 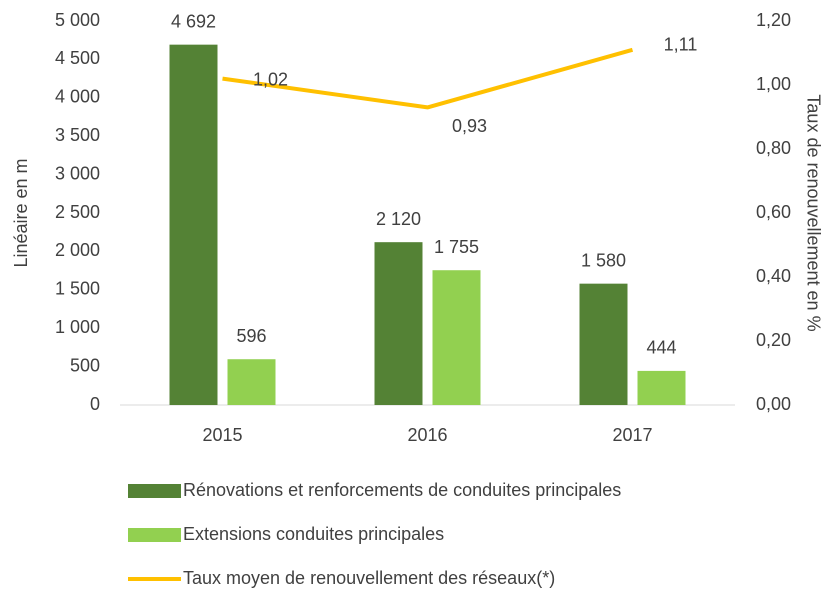 What do you see at coordinates (469, 126) in the screenshot?
I see `data-label: 0,93` at bounding box center [469, 126].